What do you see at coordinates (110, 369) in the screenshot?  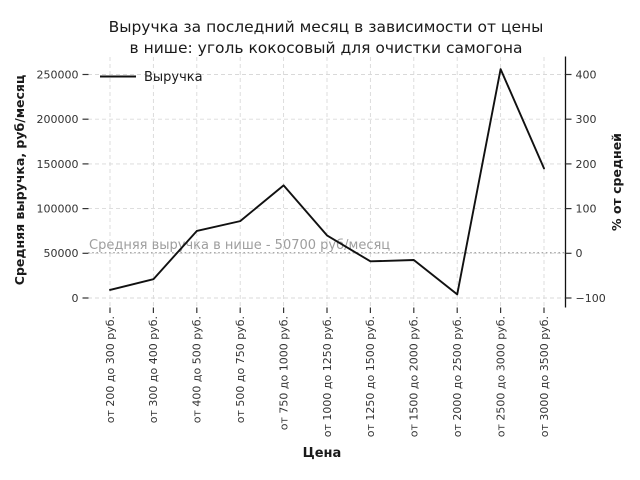 I see `x-tick-label: от 200 до 300 руб.` at bounding box center [110, 369].